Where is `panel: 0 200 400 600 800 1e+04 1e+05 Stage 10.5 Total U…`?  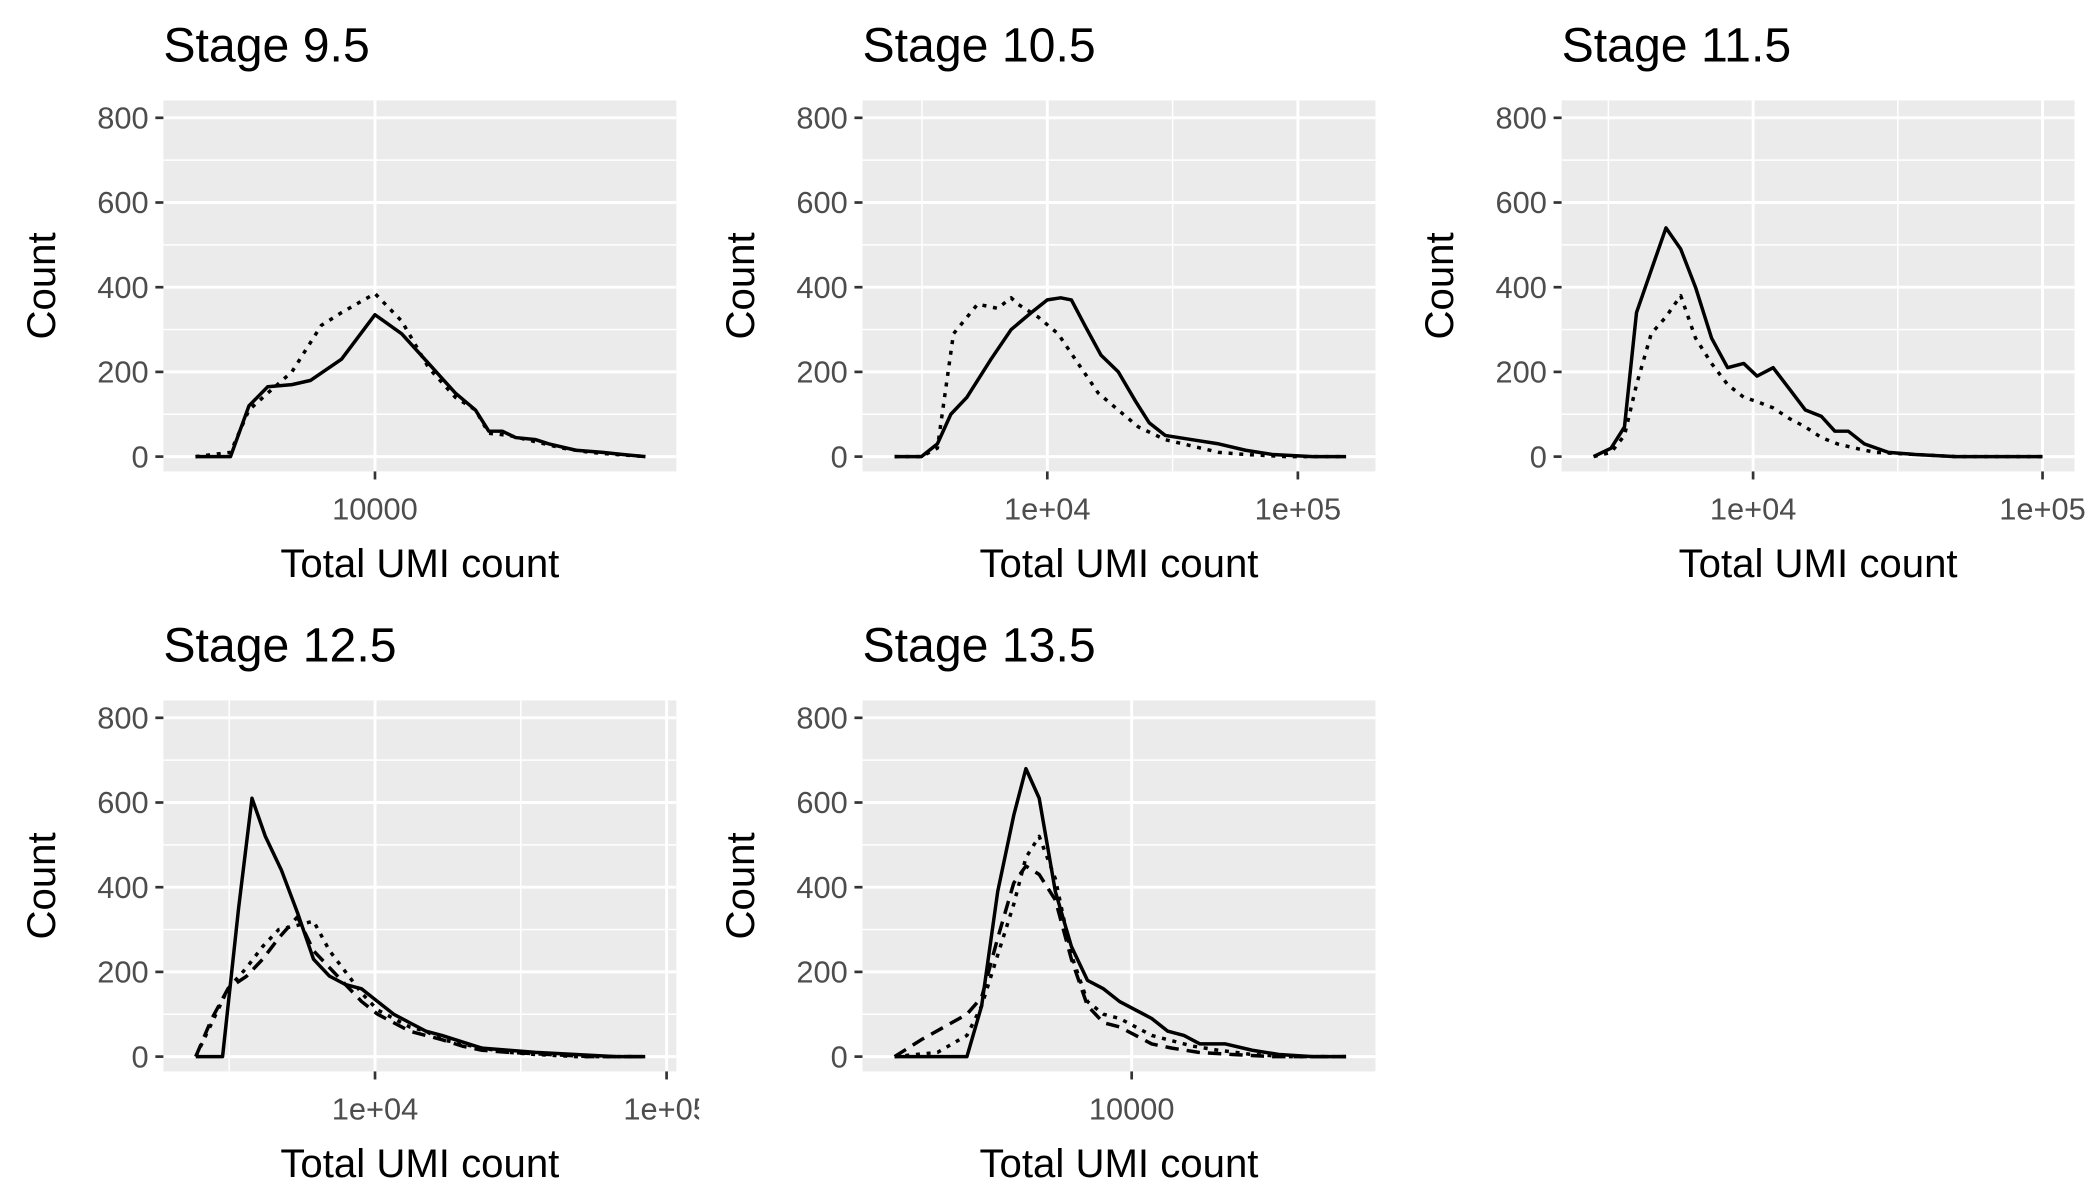
panel: 0 200 400 600 800 1e+04 1e+05 Stage 10.5 Total U… is located at coordinates (1047, 302).